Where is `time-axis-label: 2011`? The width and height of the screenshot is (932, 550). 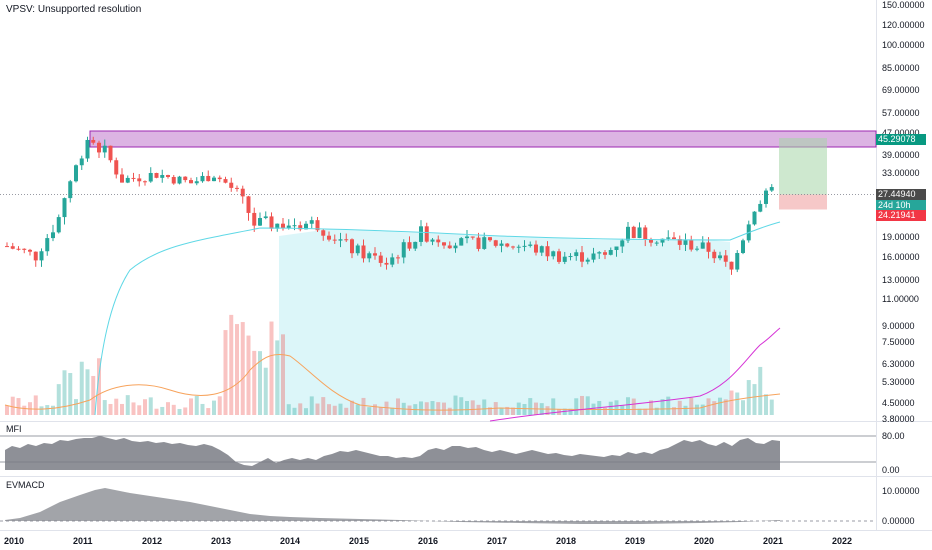
time-axis-label: 2011 is located at coordinates (83, 541).